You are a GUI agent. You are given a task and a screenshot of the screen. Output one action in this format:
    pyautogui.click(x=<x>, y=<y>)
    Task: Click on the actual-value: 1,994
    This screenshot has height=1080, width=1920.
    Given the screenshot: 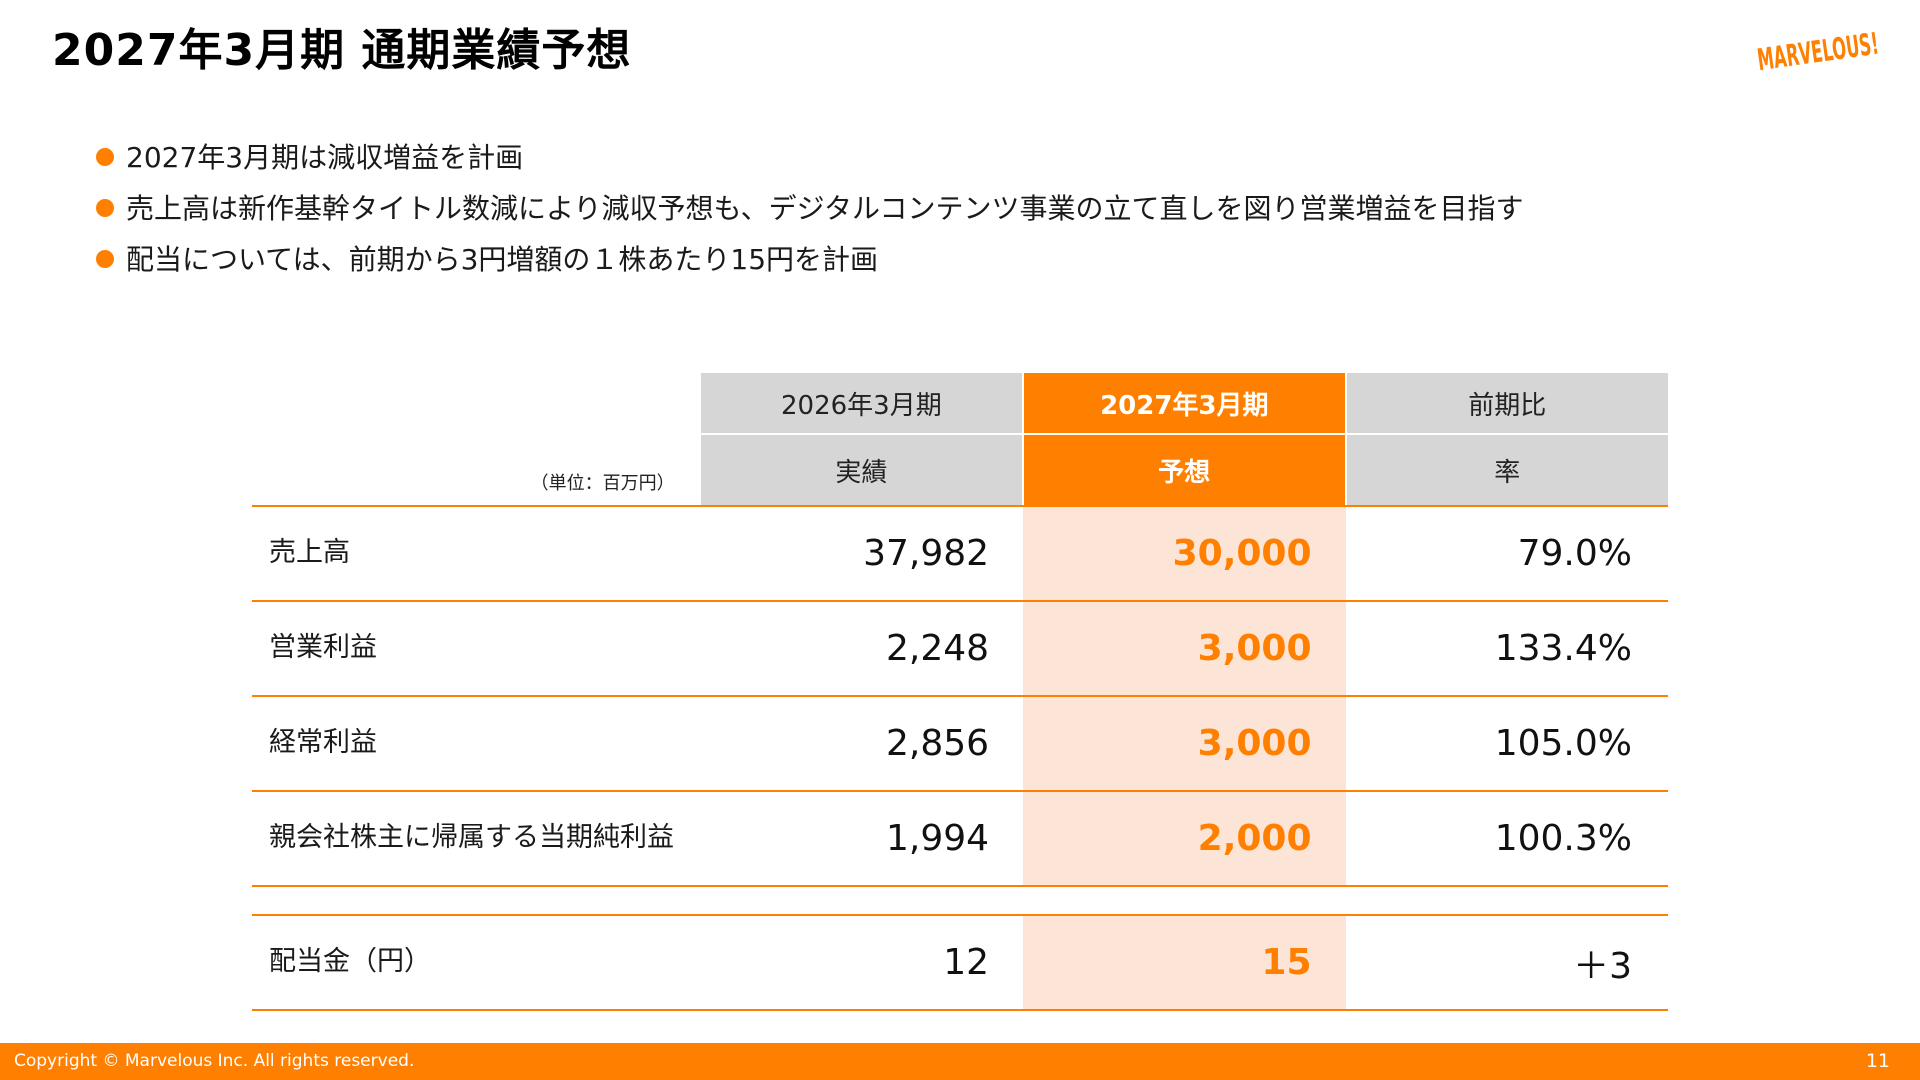 What is the action you would take?
    pyautogui.click(x=862, y=839)
    